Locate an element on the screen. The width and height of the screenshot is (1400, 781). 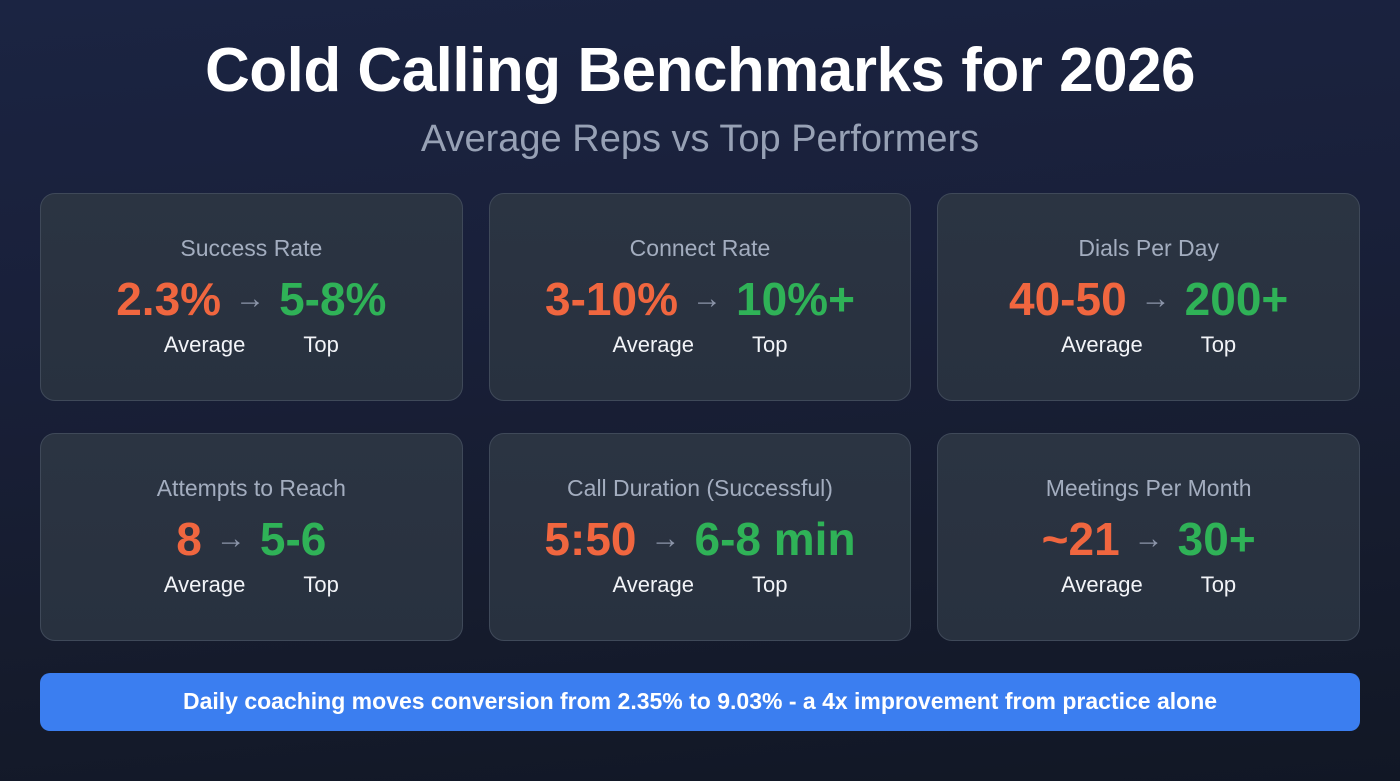
benchmark-card: Connect Rate 3-10% → 10%+ Average Top is located at coordinates (700, 296).